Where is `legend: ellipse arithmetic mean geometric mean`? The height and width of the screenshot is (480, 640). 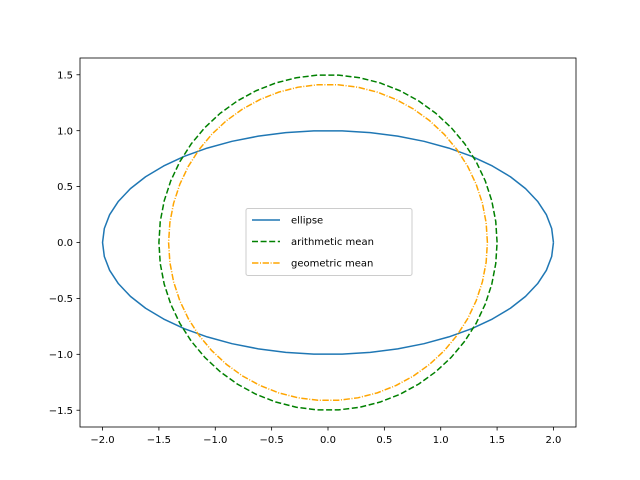
legend: ellipse arithmetic mean geometric mean is located at coordinates (329, 242).